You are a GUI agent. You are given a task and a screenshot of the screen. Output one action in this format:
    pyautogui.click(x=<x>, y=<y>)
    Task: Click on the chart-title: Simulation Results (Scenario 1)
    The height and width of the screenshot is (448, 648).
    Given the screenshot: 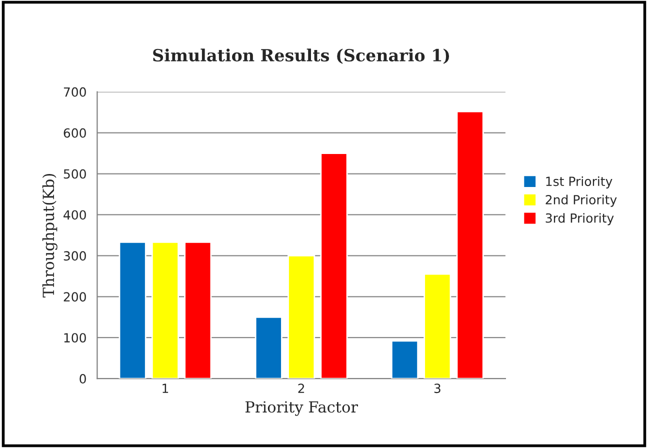 What is the action you would take?
    pyautogui.click(x=301, y=56)
    